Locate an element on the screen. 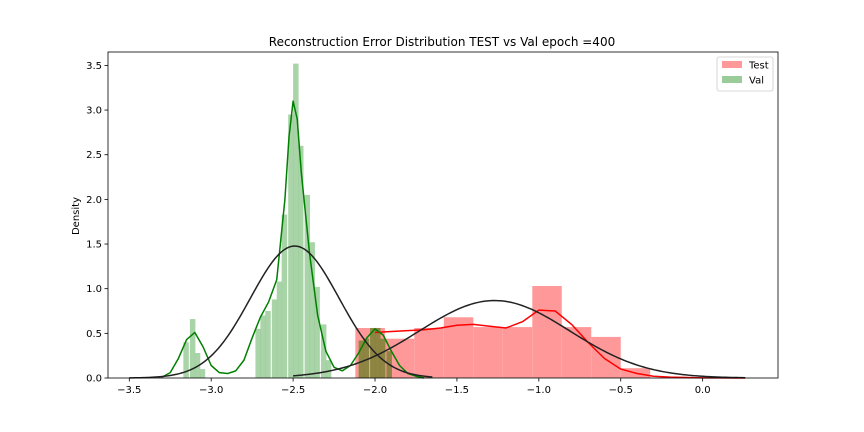 This screenshot has height=432, width=864. x-tick-label: −3.0 is located at coordinates (211, 390).